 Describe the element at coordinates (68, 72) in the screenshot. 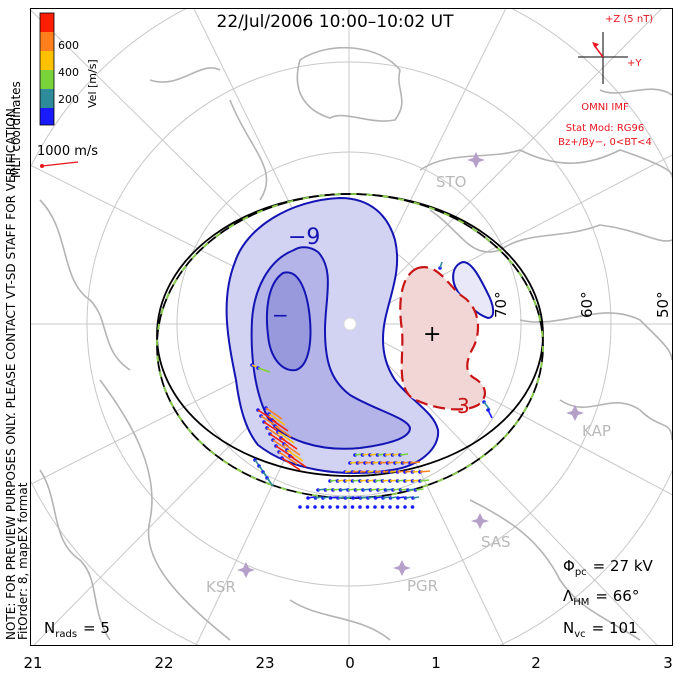

I see `color-tick-400: 400` at that location.